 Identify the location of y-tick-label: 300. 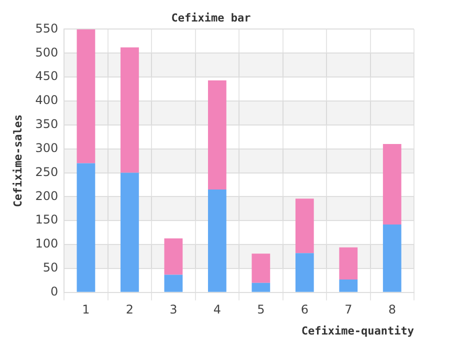
(46, 147).